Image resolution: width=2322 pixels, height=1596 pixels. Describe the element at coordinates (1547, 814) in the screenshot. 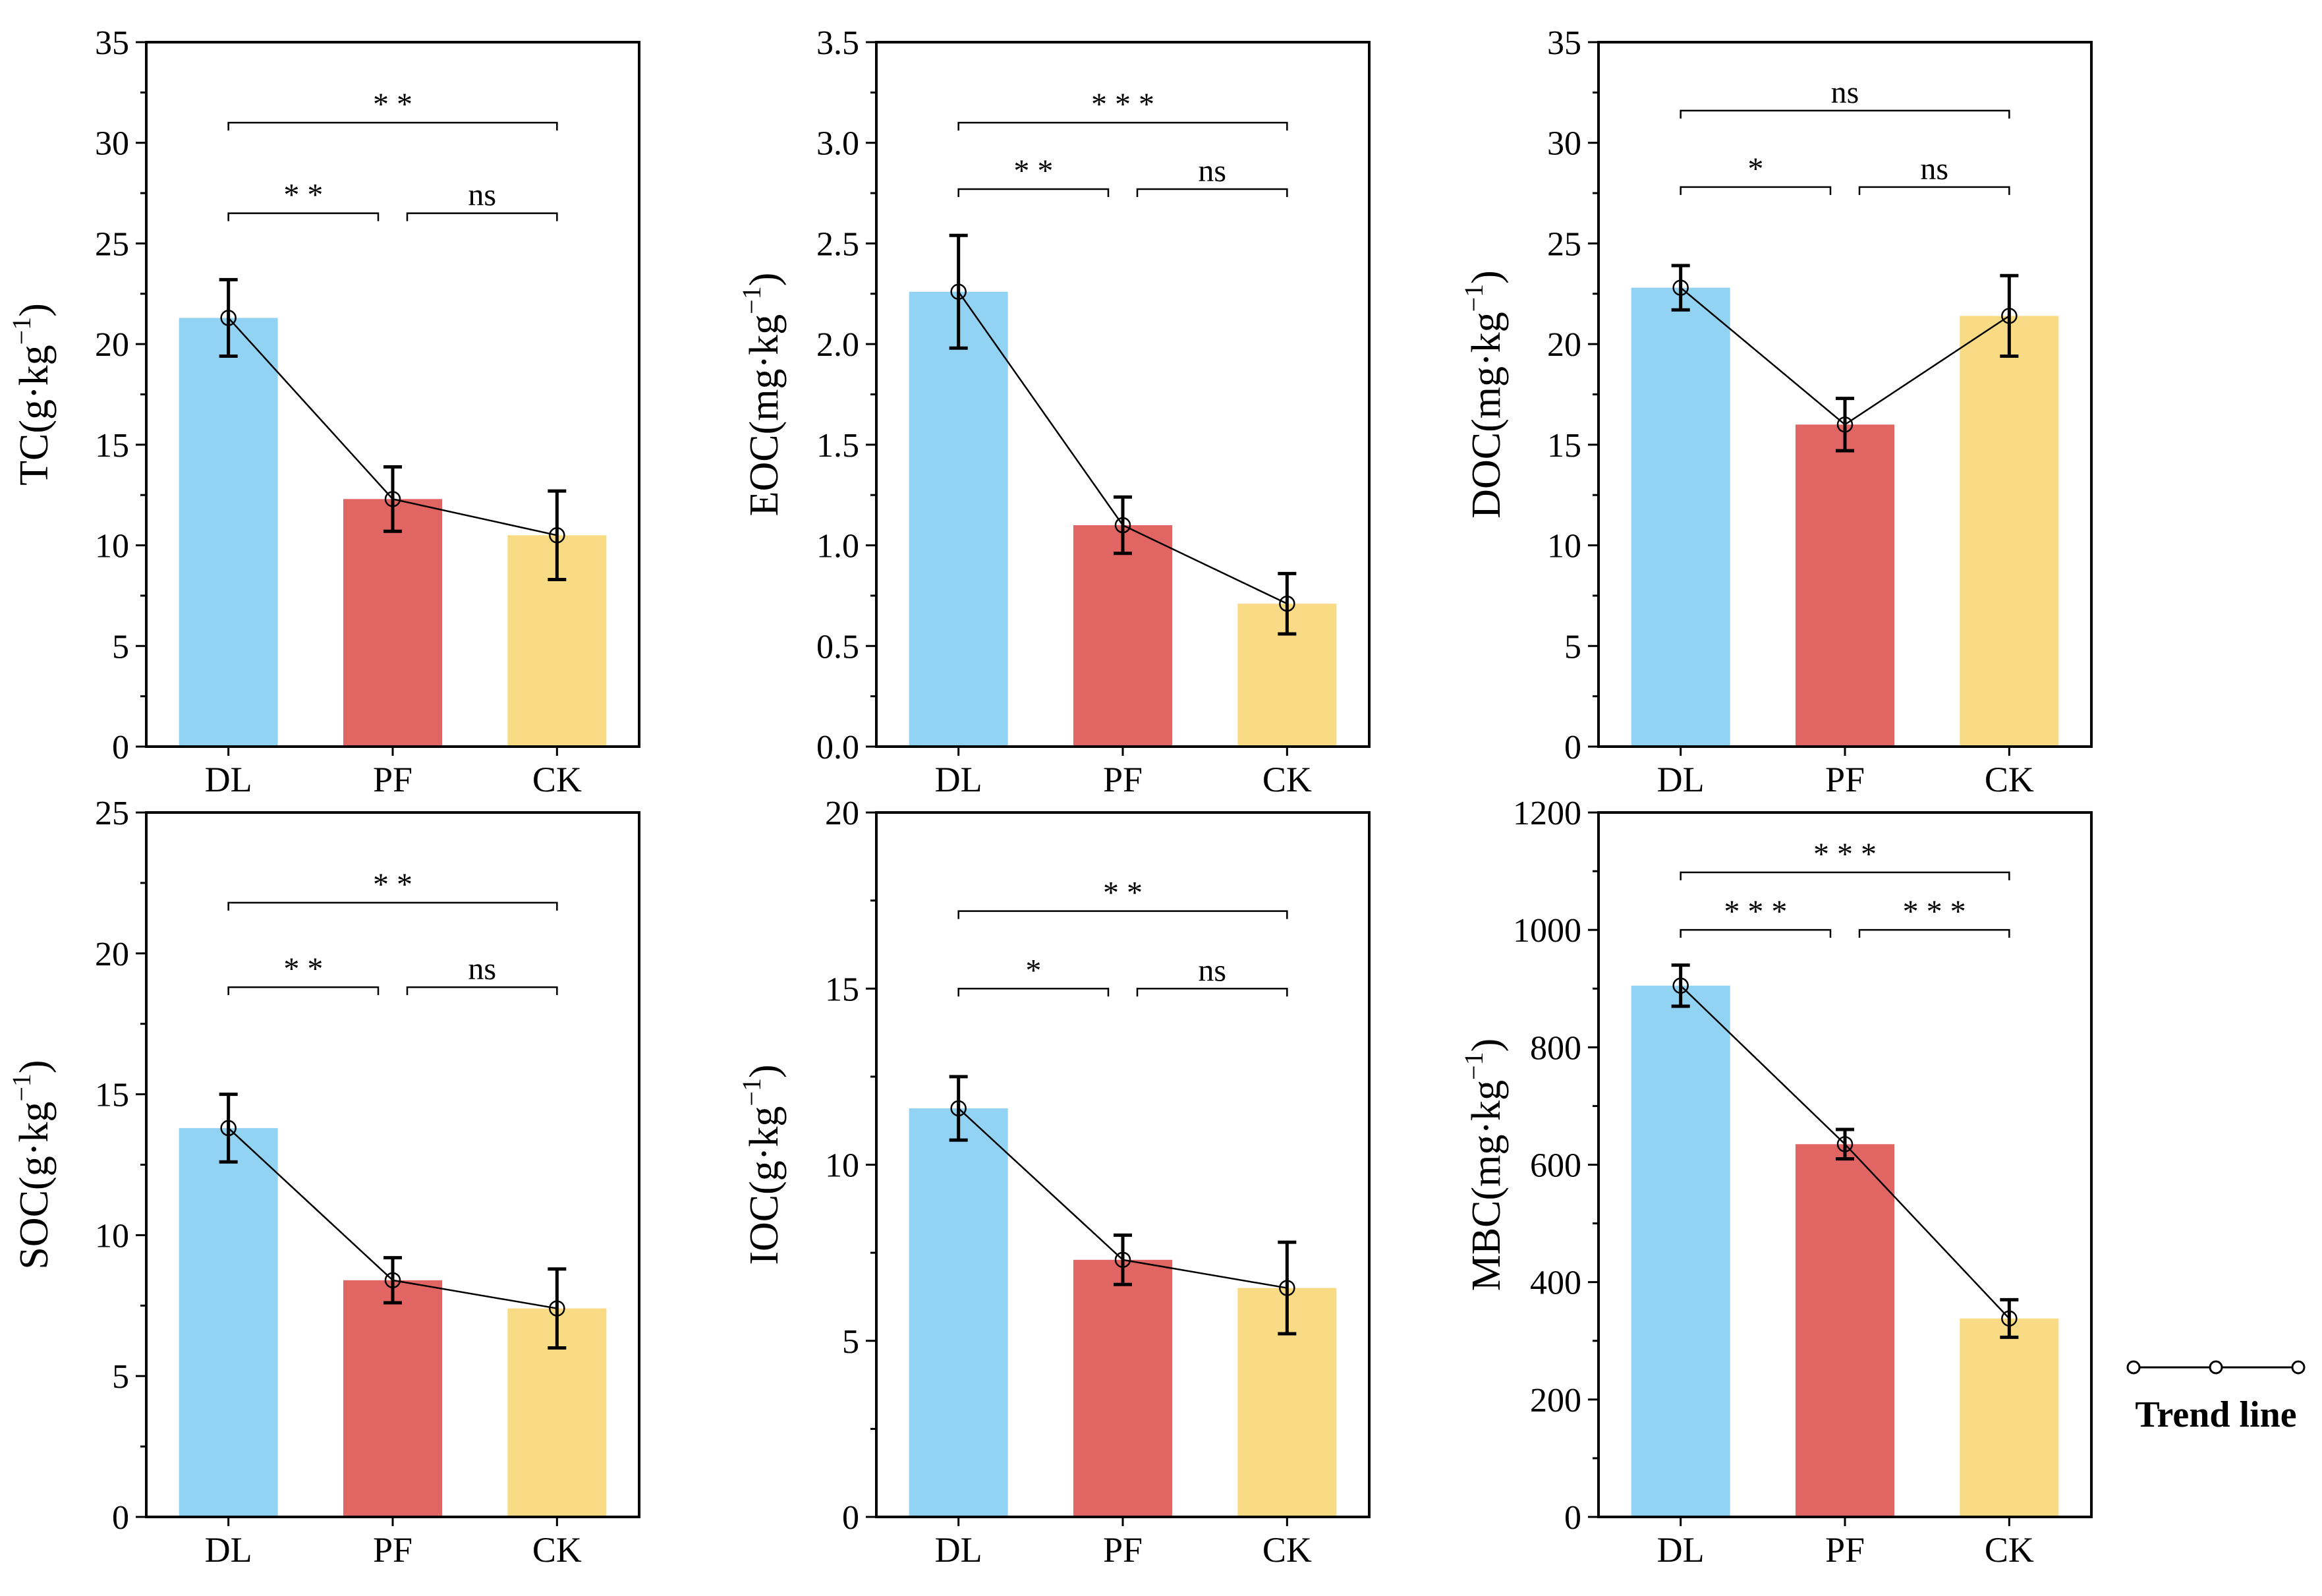

I see `y-tick-label: 1200` at that location.